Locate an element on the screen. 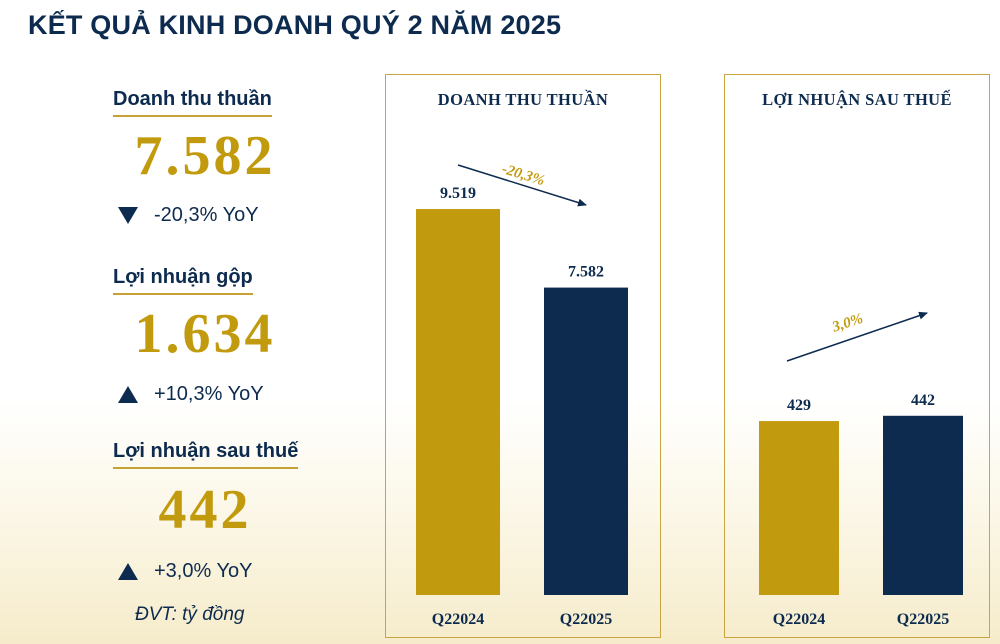 This screenshot has width=1000, height=644. net-profit-value-label-q22025: 442 is located at coordinates (923, 400).